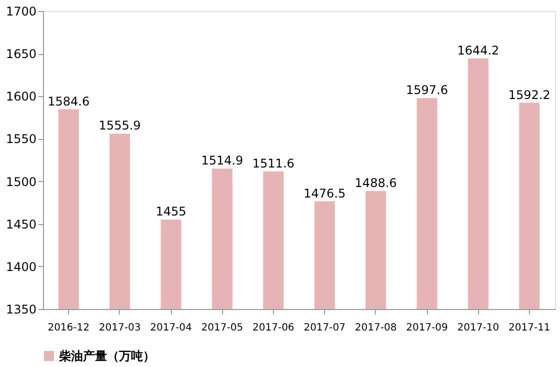  What do you see at coordinates (375, 328) in the screenshot?
I see `x-tick-label: 2017-08` at bounding box center [375, 328].